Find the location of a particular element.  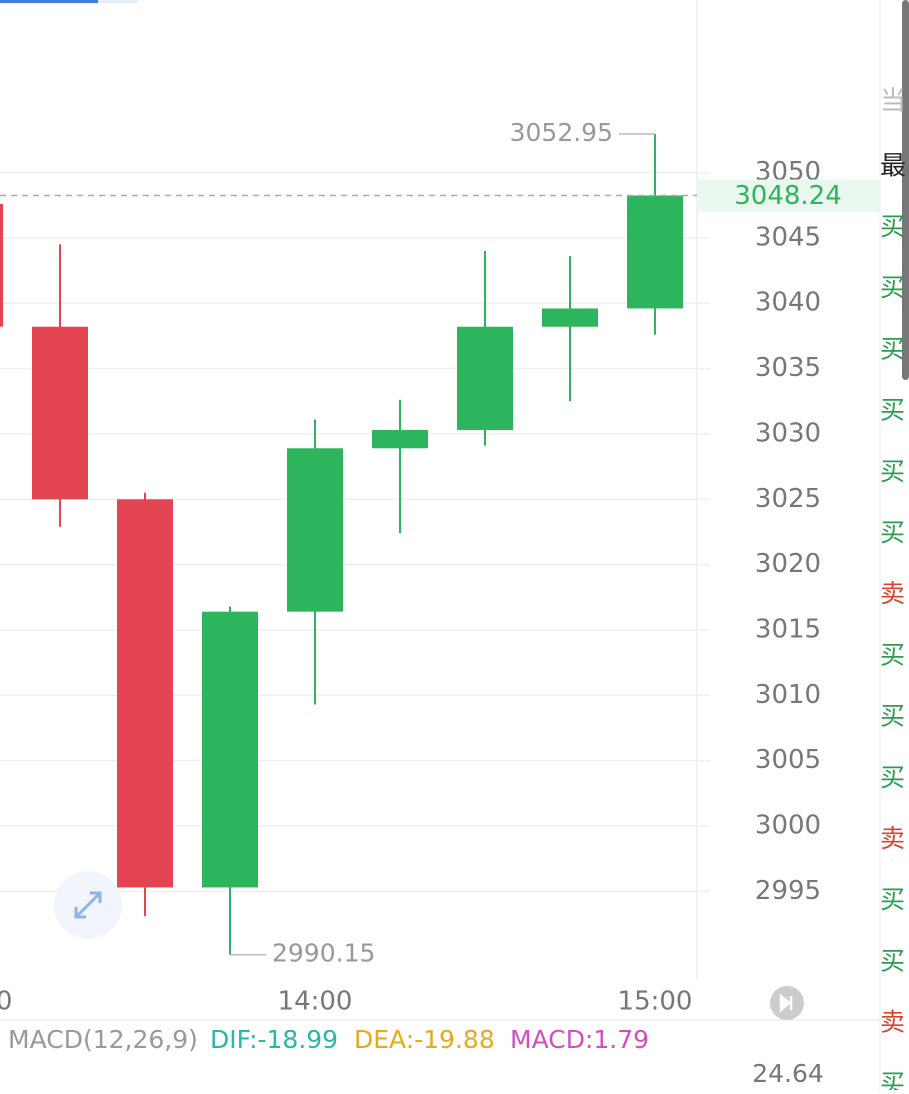

y-tick-label: 3000 is located at coordinates (788, 826).